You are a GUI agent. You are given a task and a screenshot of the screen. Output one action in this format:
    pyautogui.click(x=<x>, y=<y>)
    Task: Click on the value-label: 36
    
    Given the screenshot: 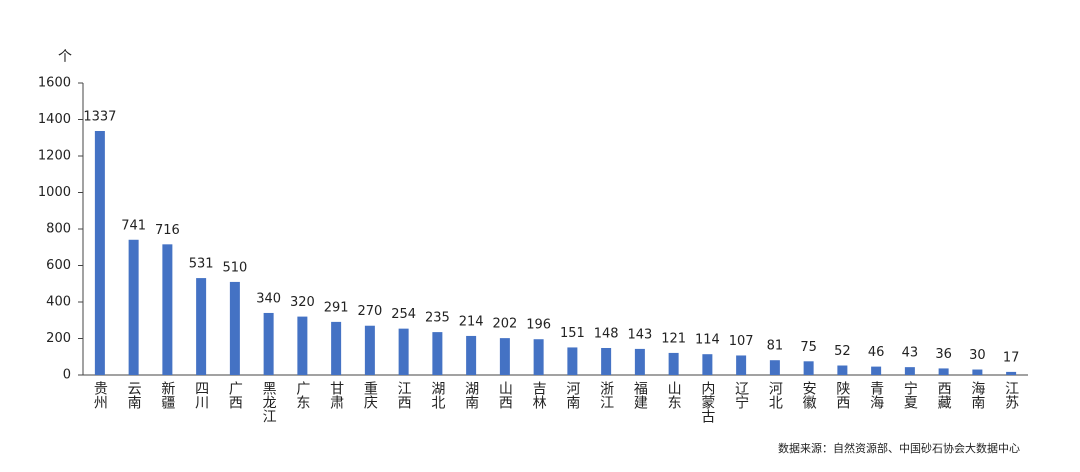 What is the action you would take?
    pyautogui.click(x=943, y=354)
    